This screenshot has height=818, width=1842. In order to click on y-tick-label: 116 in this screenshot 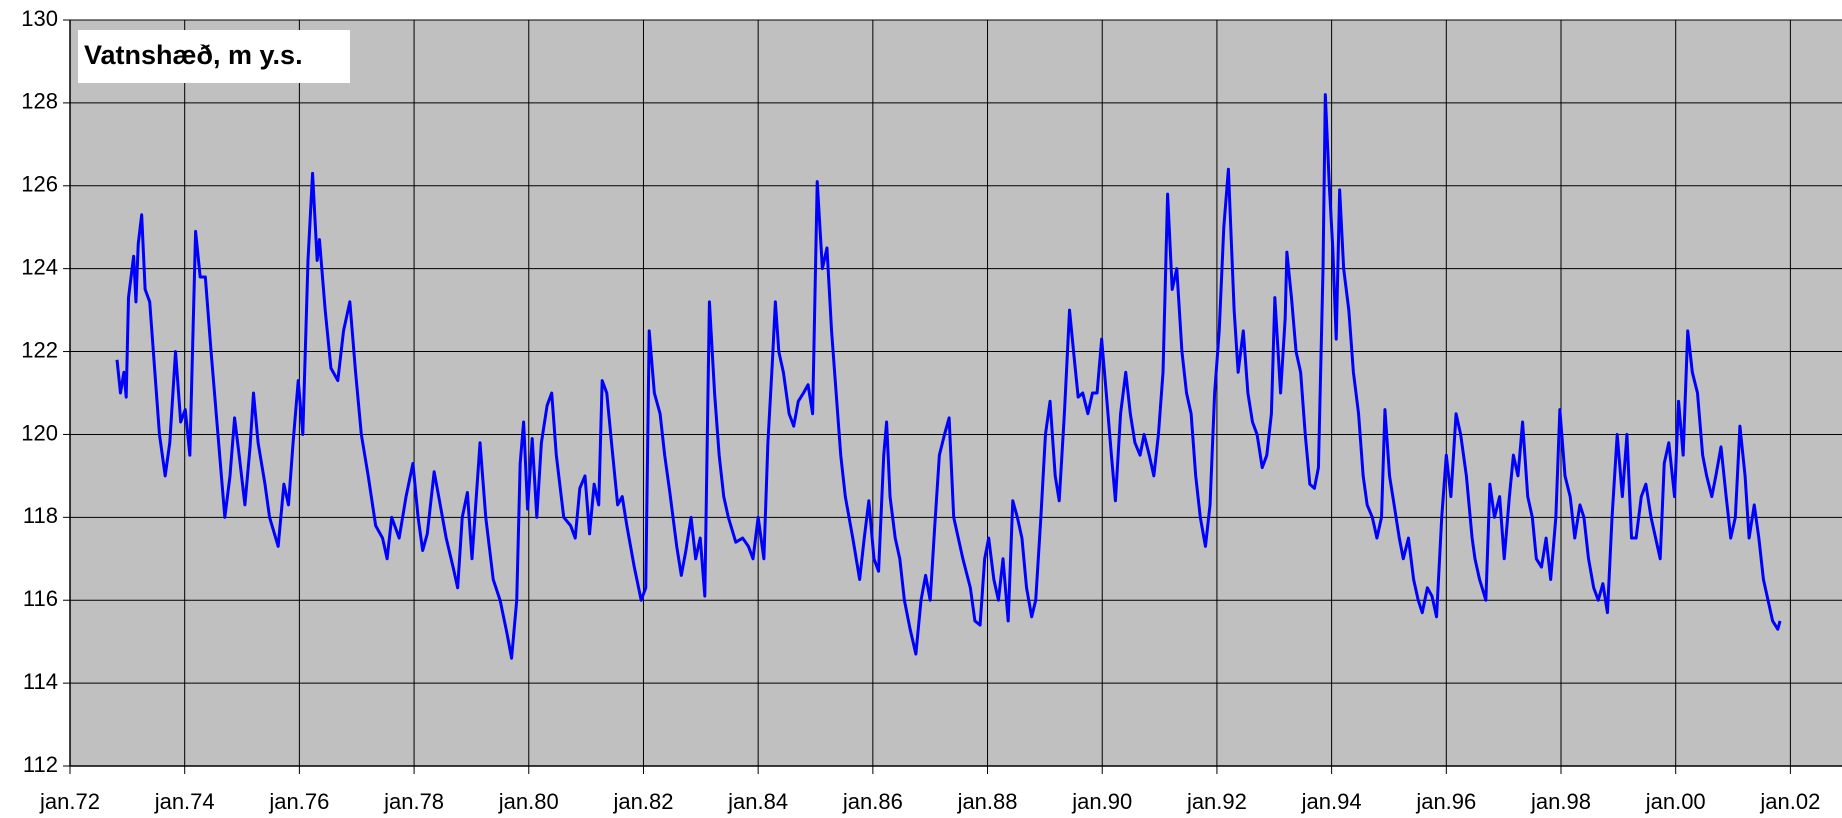, I will do `click(40, 598)`.